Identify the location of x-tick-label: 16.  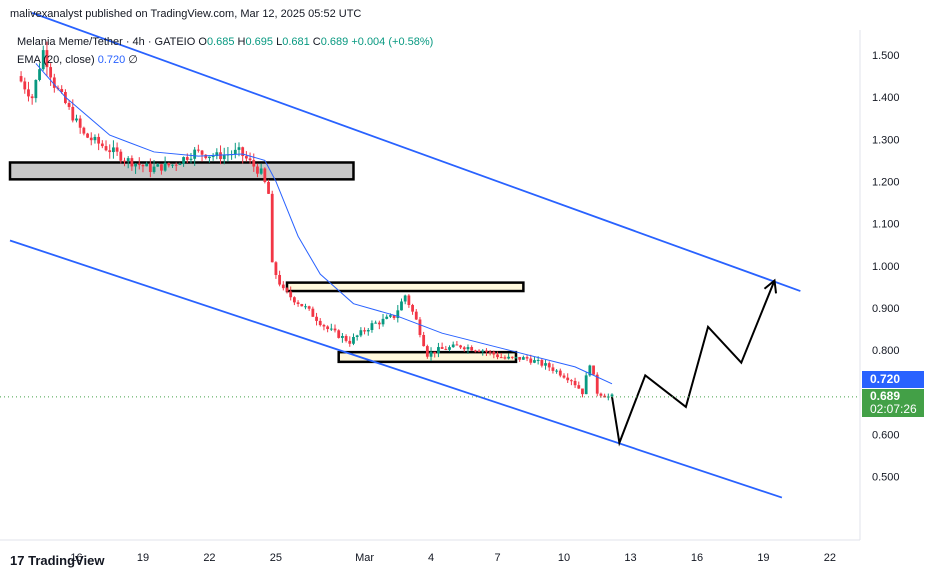
(697, 558).